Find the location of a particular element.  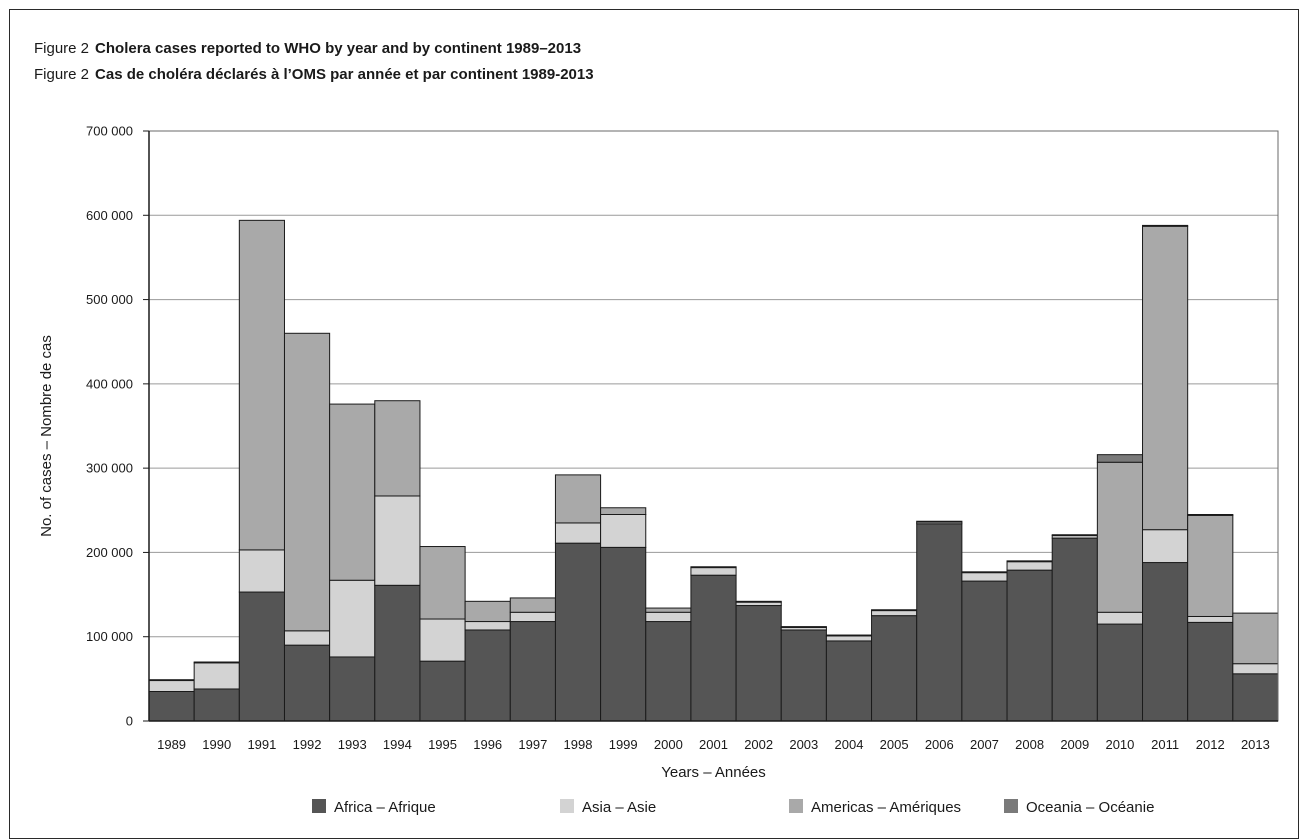

x-tick-label: 2011 is located at coordinates (1165, 744).